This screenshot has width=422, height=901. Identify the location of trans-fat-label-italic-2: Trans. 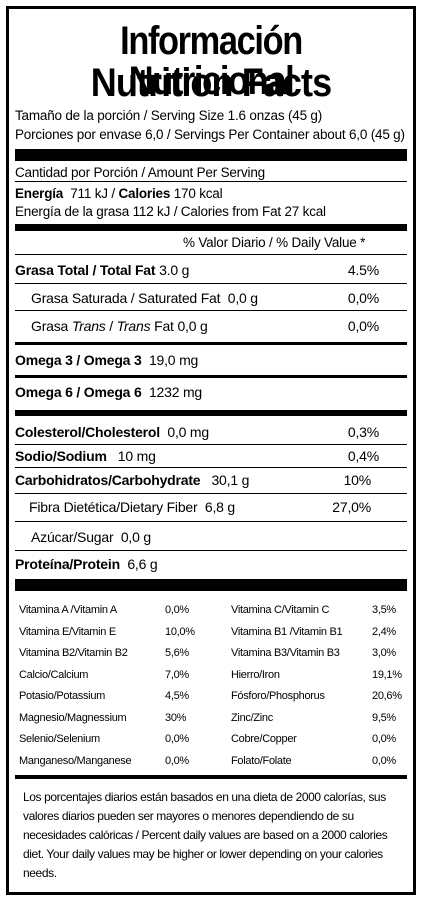
(133, 326).